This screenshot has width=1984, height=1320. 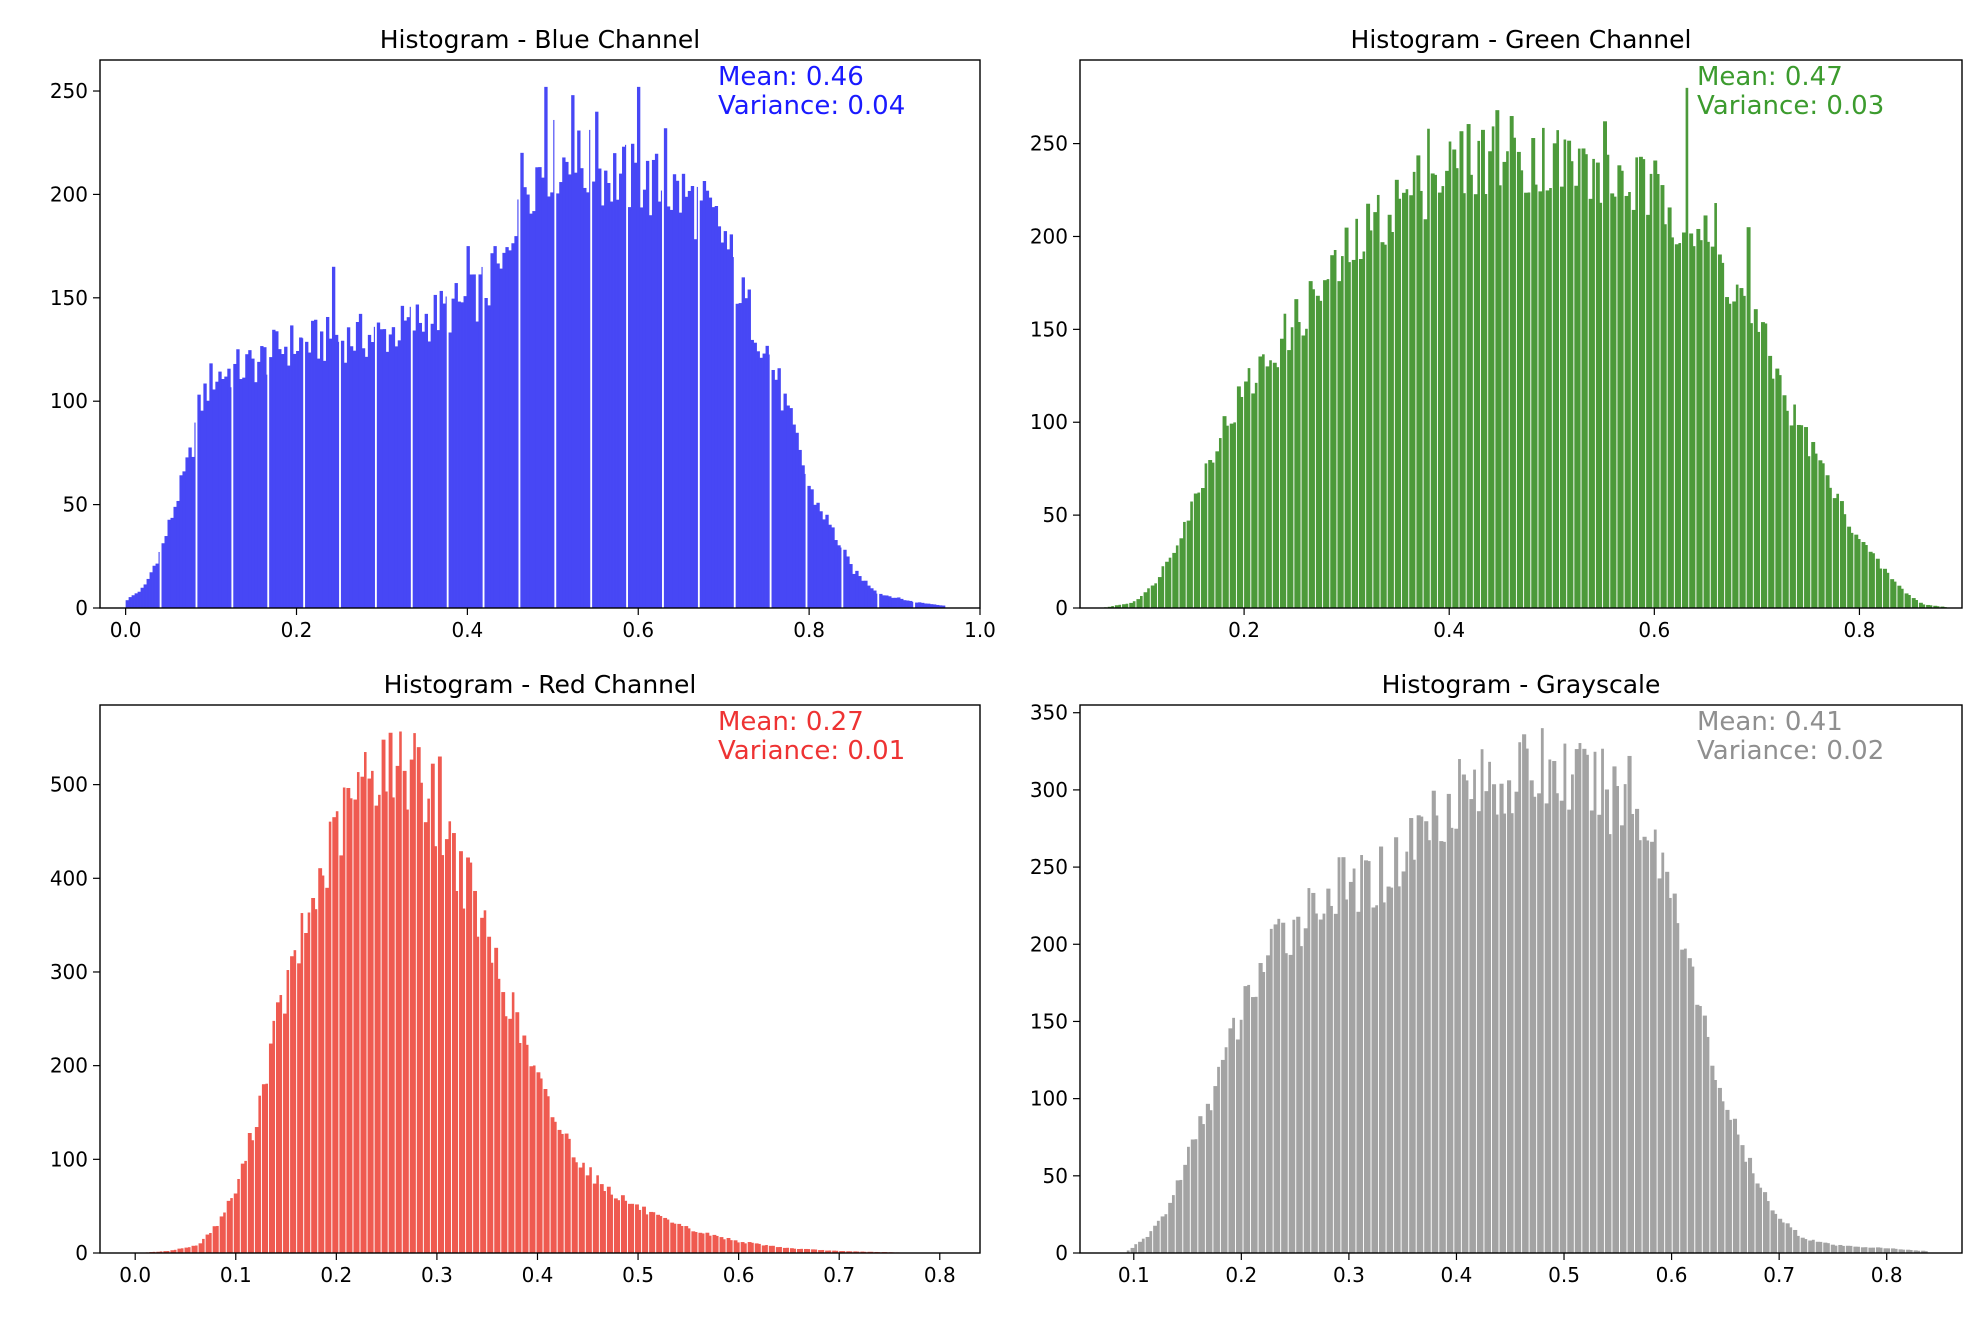 I want to click on chart-title: Histogram - Blue Channel, so click(x=540, y=39).